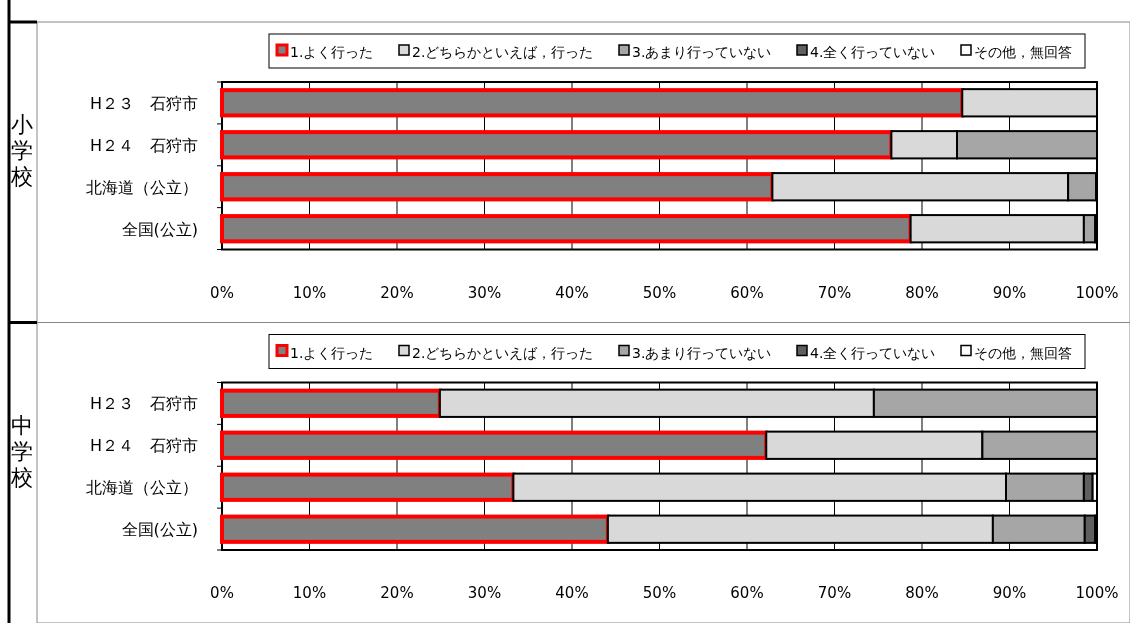 The image size is (1130, 623). I want to click on text: 小学校, so click(21, 151).